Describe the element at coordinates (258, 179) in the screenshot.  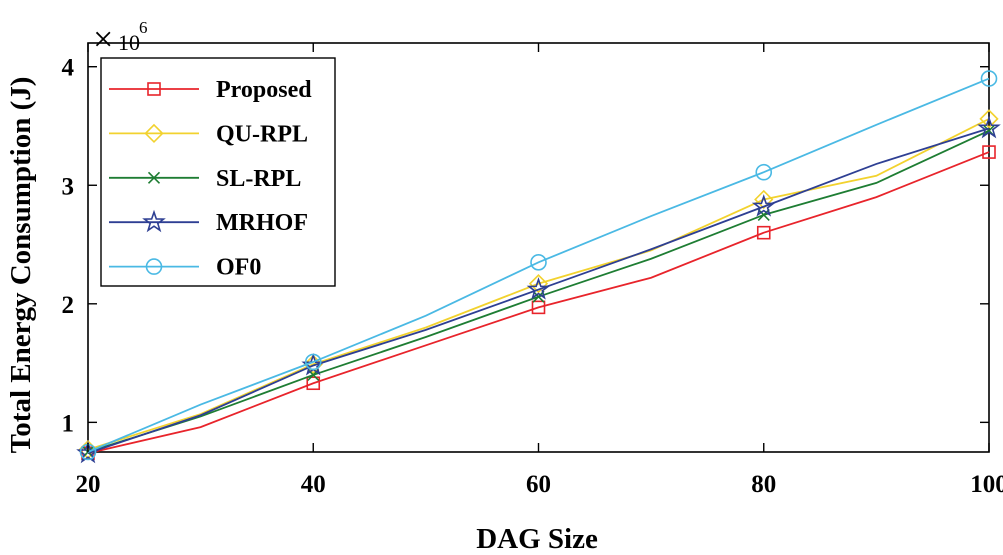
I see `legend-label: SL-RPL` at that location.